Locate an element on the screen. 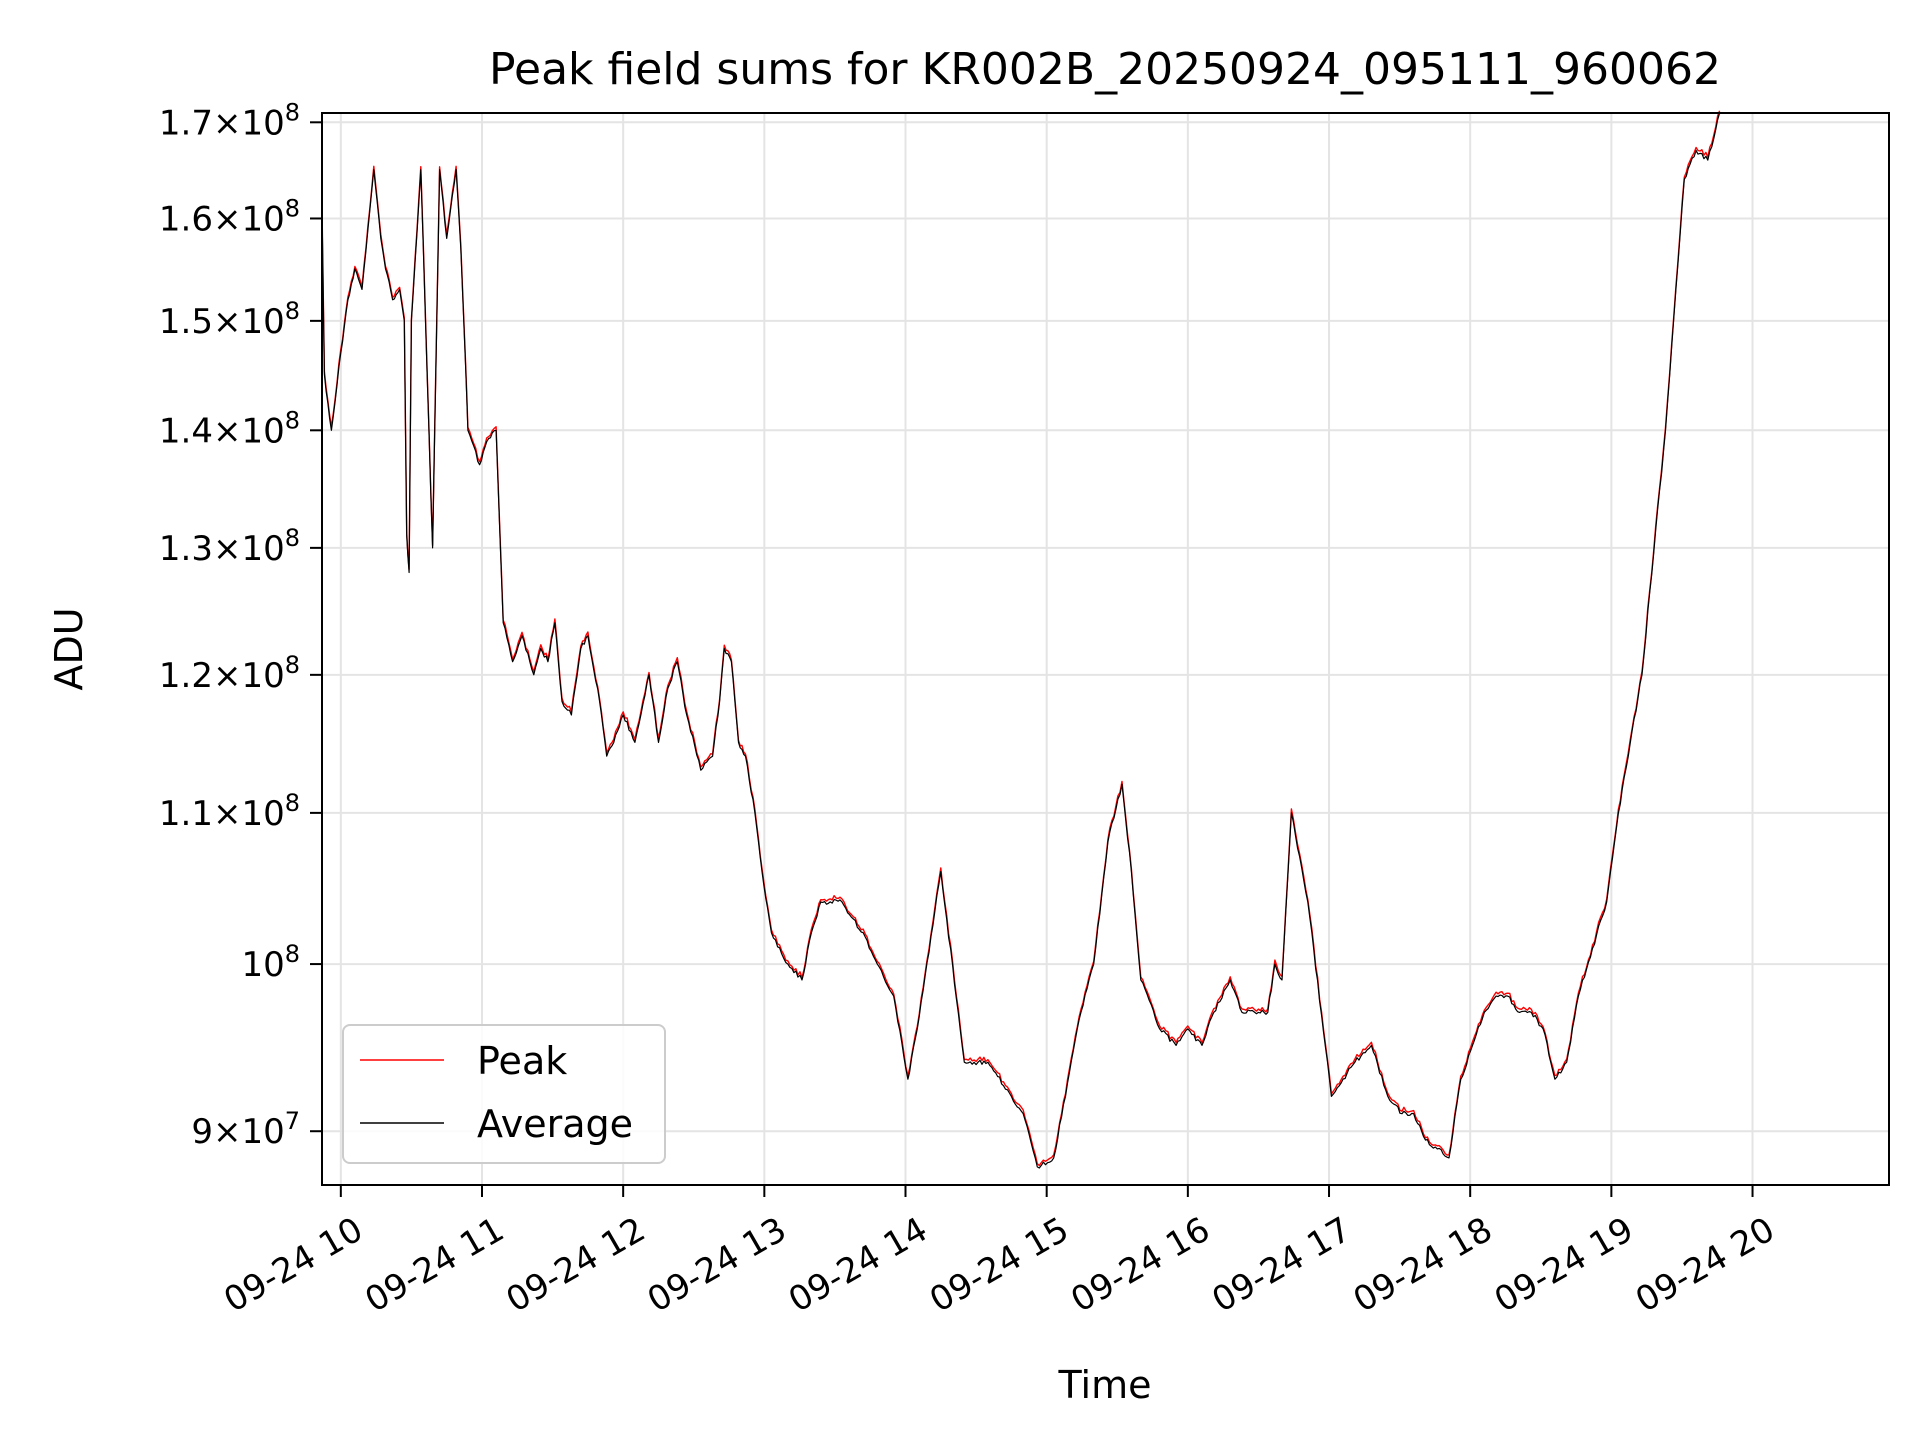 The image size is (1920, 1444). y-tick-label: 1.5×108 is located at coordinates (229, 319).